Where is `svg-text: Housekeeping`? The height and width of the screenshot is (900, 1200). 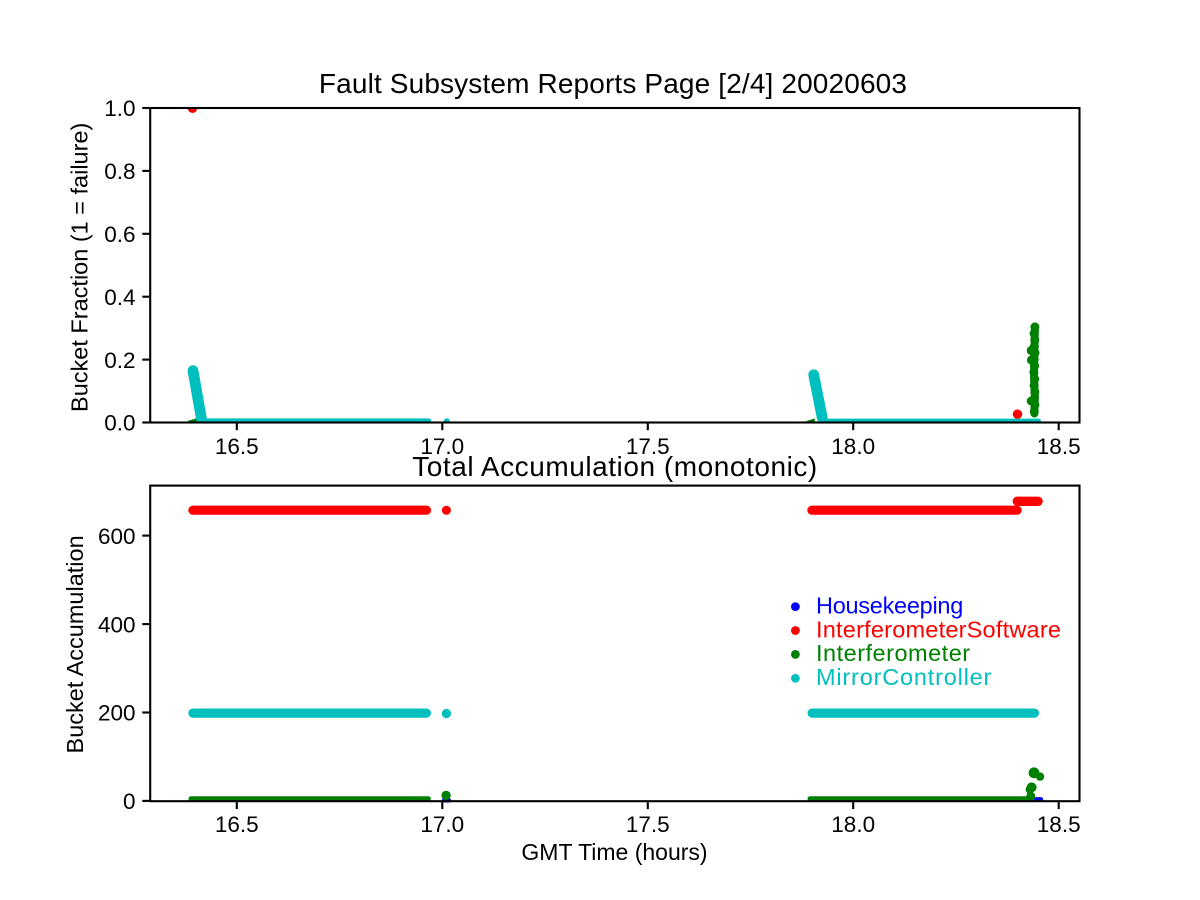 svg-text: Housekeeping is located at coordinates (889, 605).